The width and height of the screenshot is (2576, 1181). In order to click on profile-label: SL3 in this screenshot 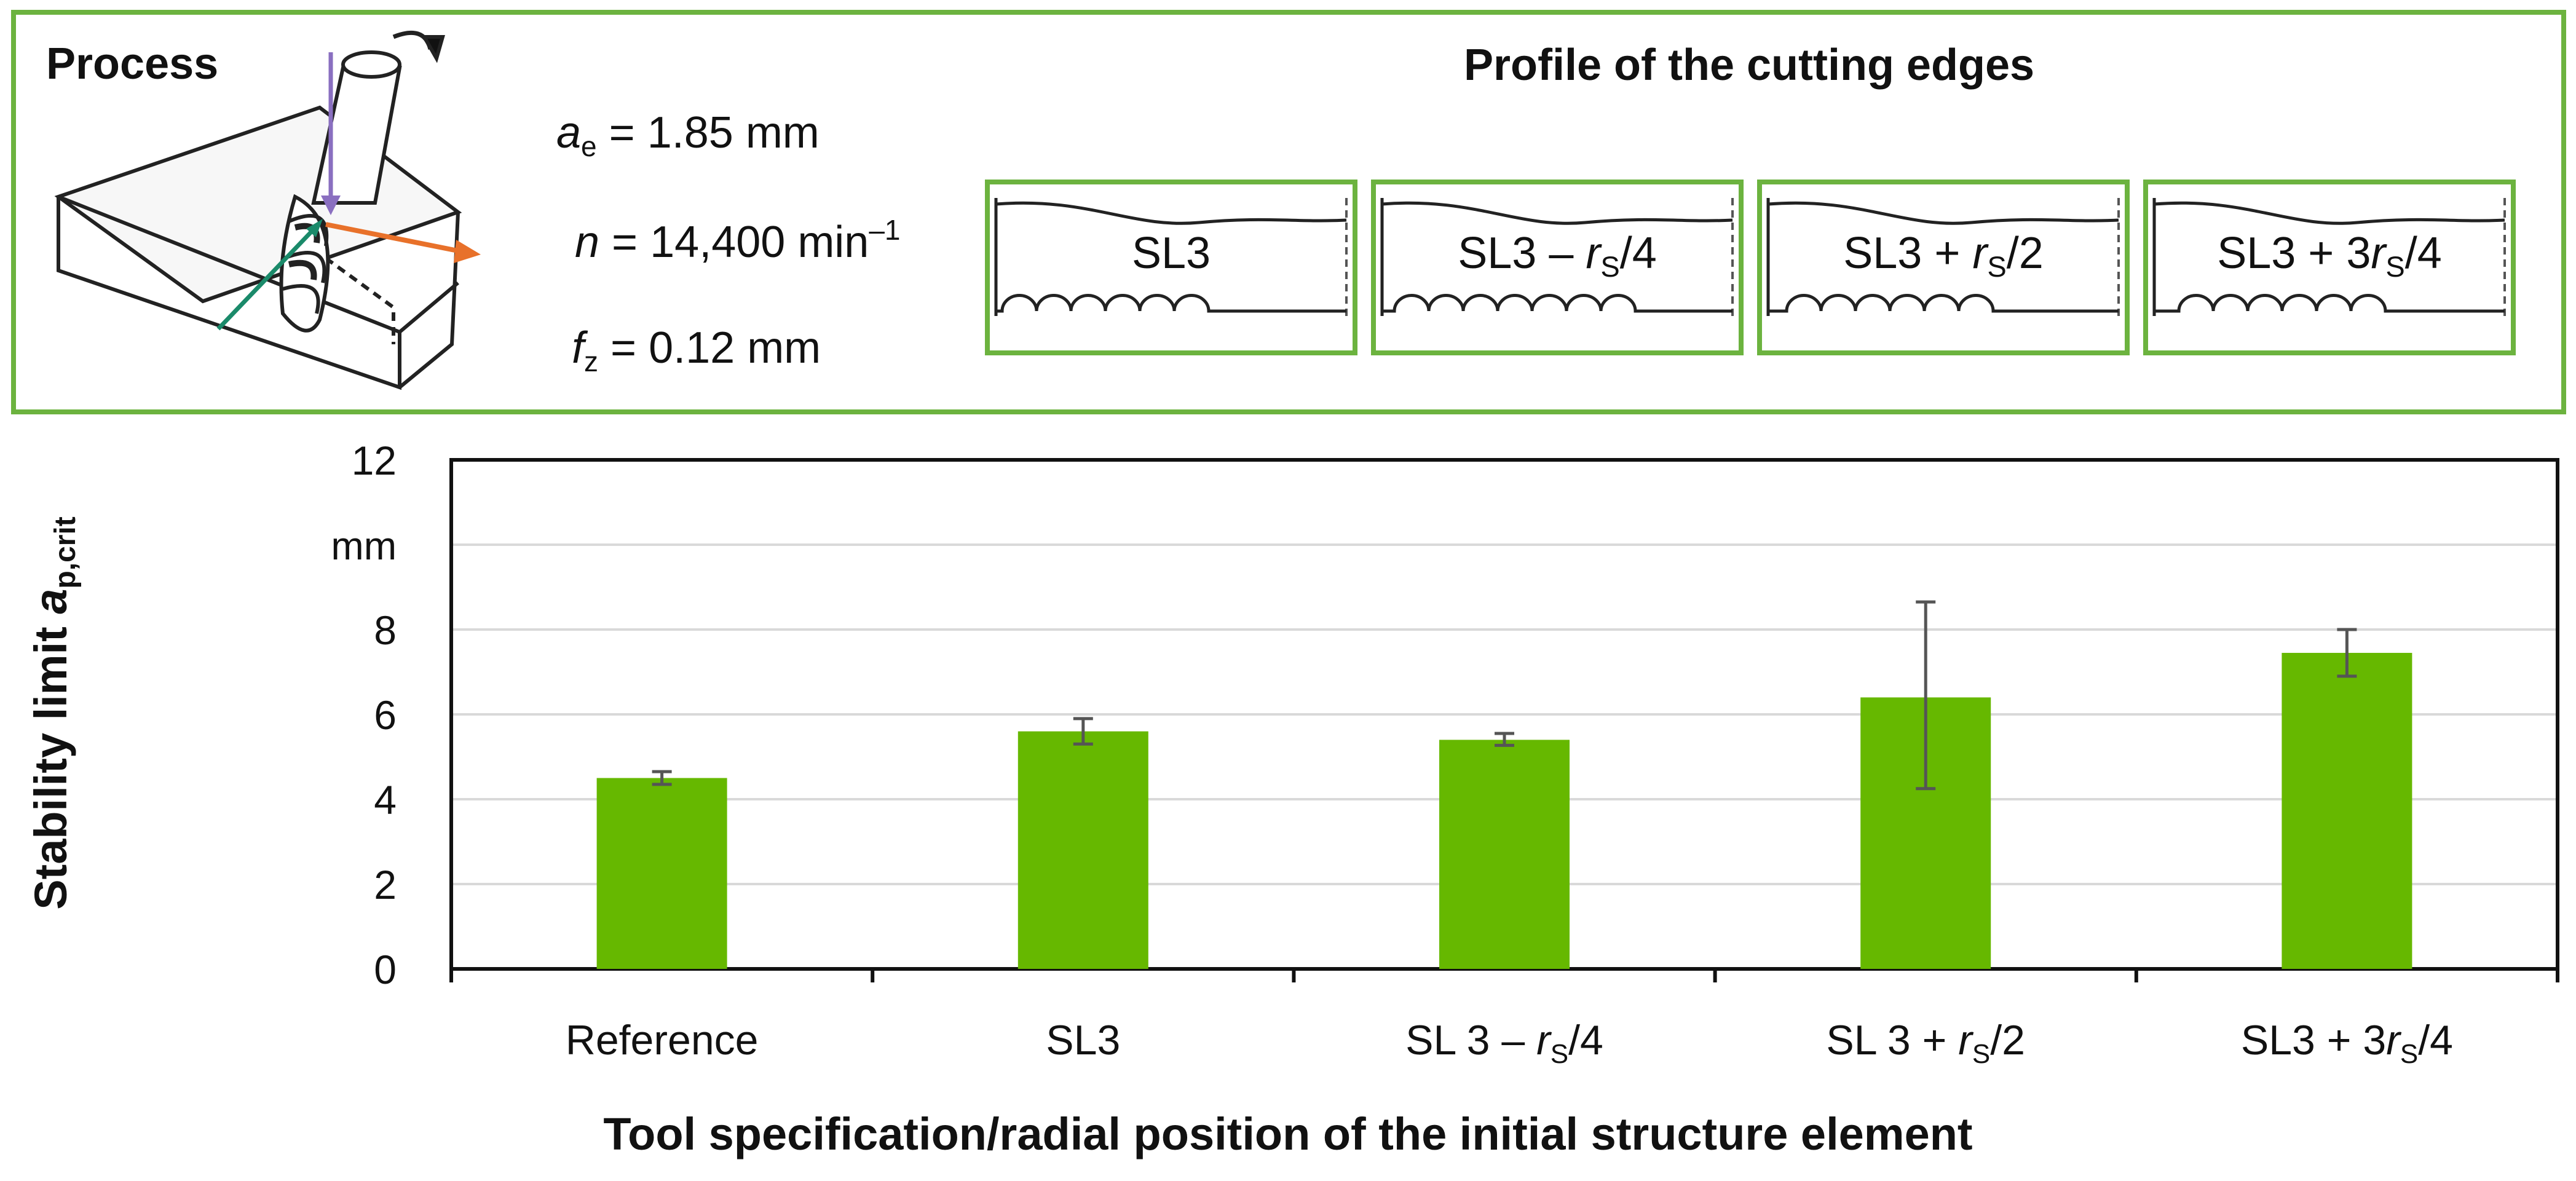, I will do `click(1171, 253)`.